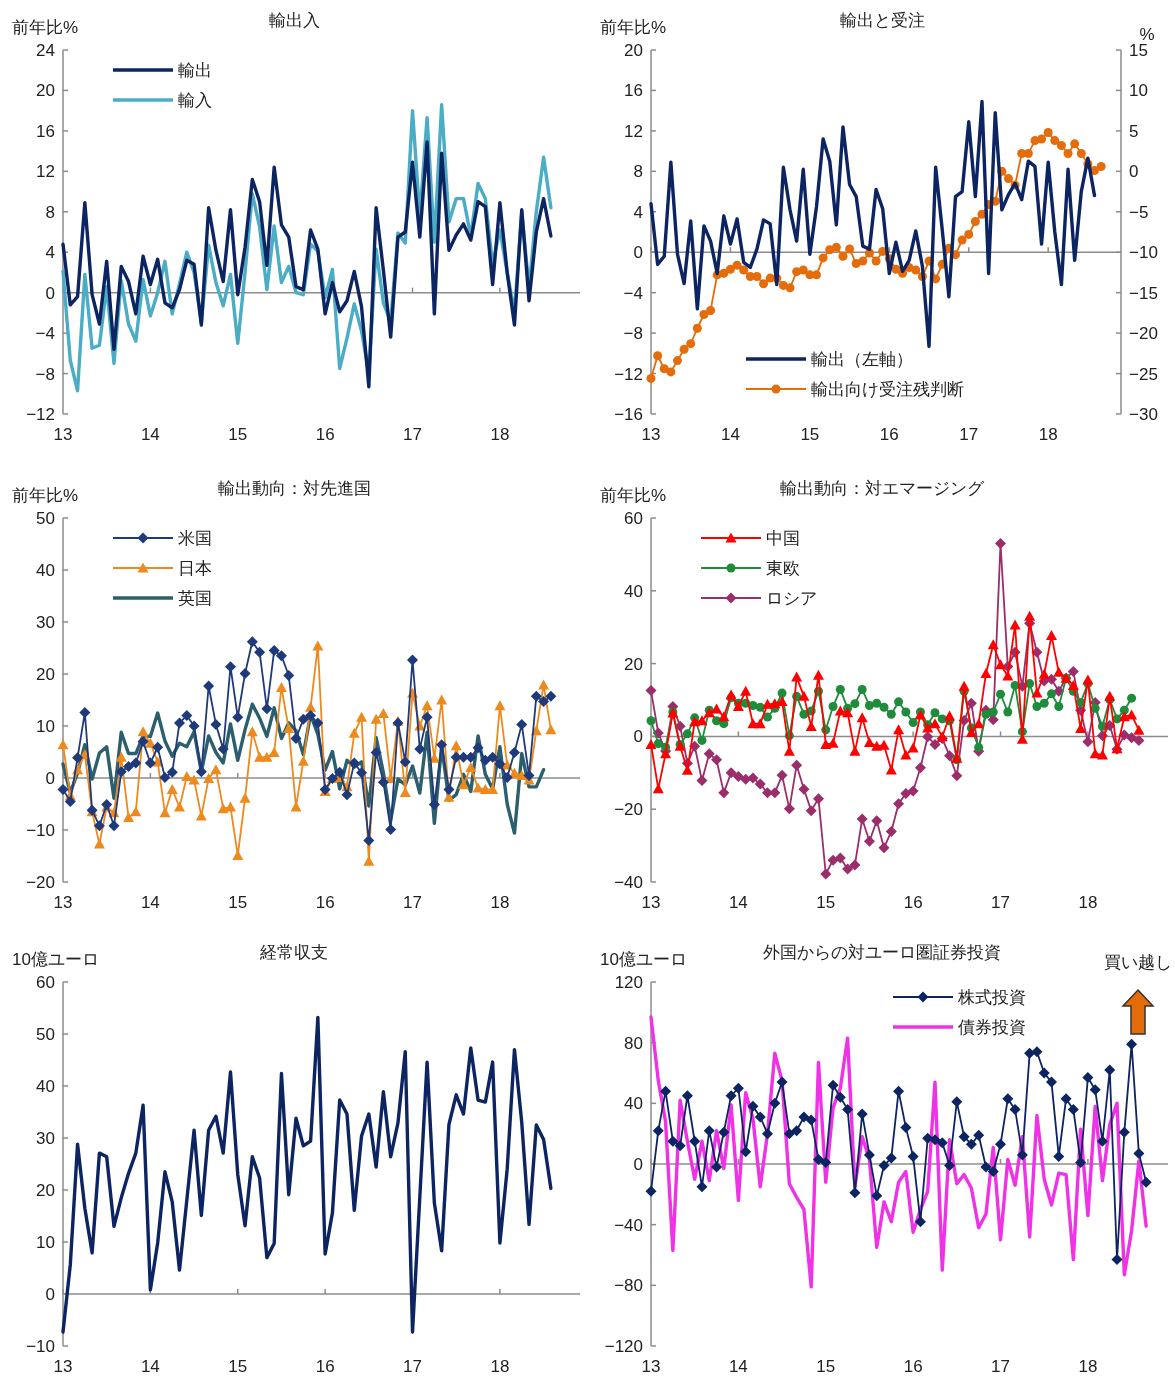 The height and width of the screenshot is (1376, 1175). I want to click on chart-title: 輸出動向：対先進国, so click(294, 488).